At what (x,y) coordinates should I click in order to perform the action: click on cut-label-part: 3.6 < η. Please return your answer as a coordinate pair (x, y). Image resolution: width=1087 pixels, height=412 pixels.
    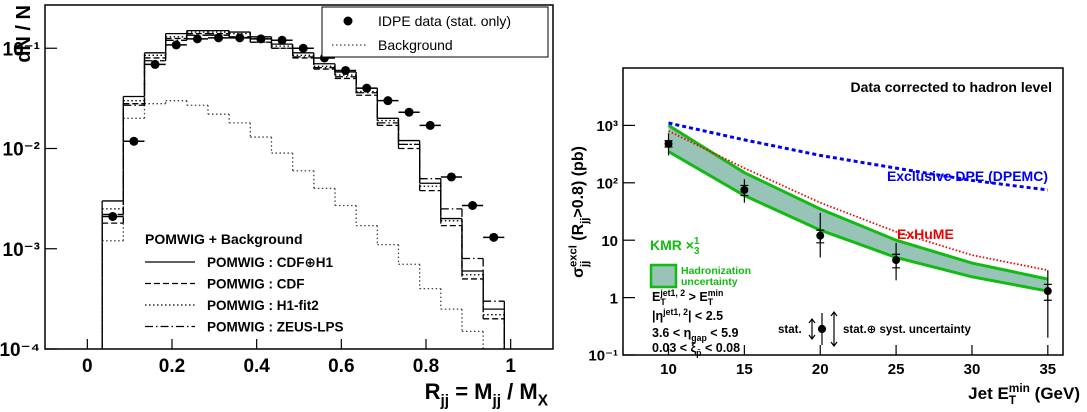
    Looking at the image, I should click on (671, 333).